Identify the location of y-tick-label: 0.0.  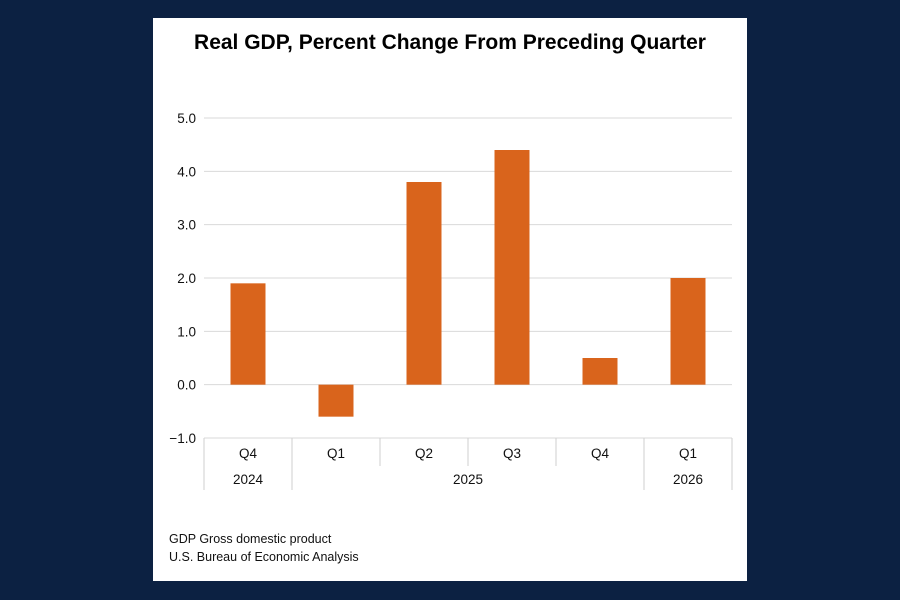
(186, 385).